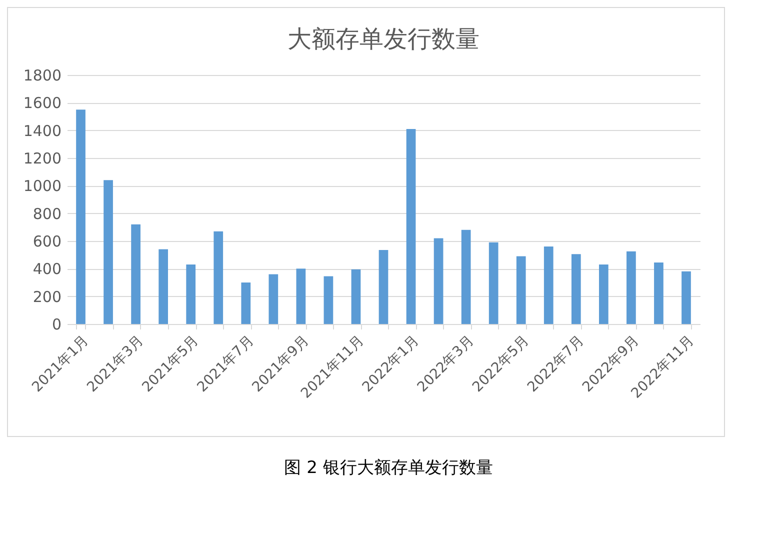 The width and height of the screenshot is (777, 536). What do you see at coordinates (42, 186) in the screenshot?
I see `y-tick-label: 1000` at bounding box center [42, 186].